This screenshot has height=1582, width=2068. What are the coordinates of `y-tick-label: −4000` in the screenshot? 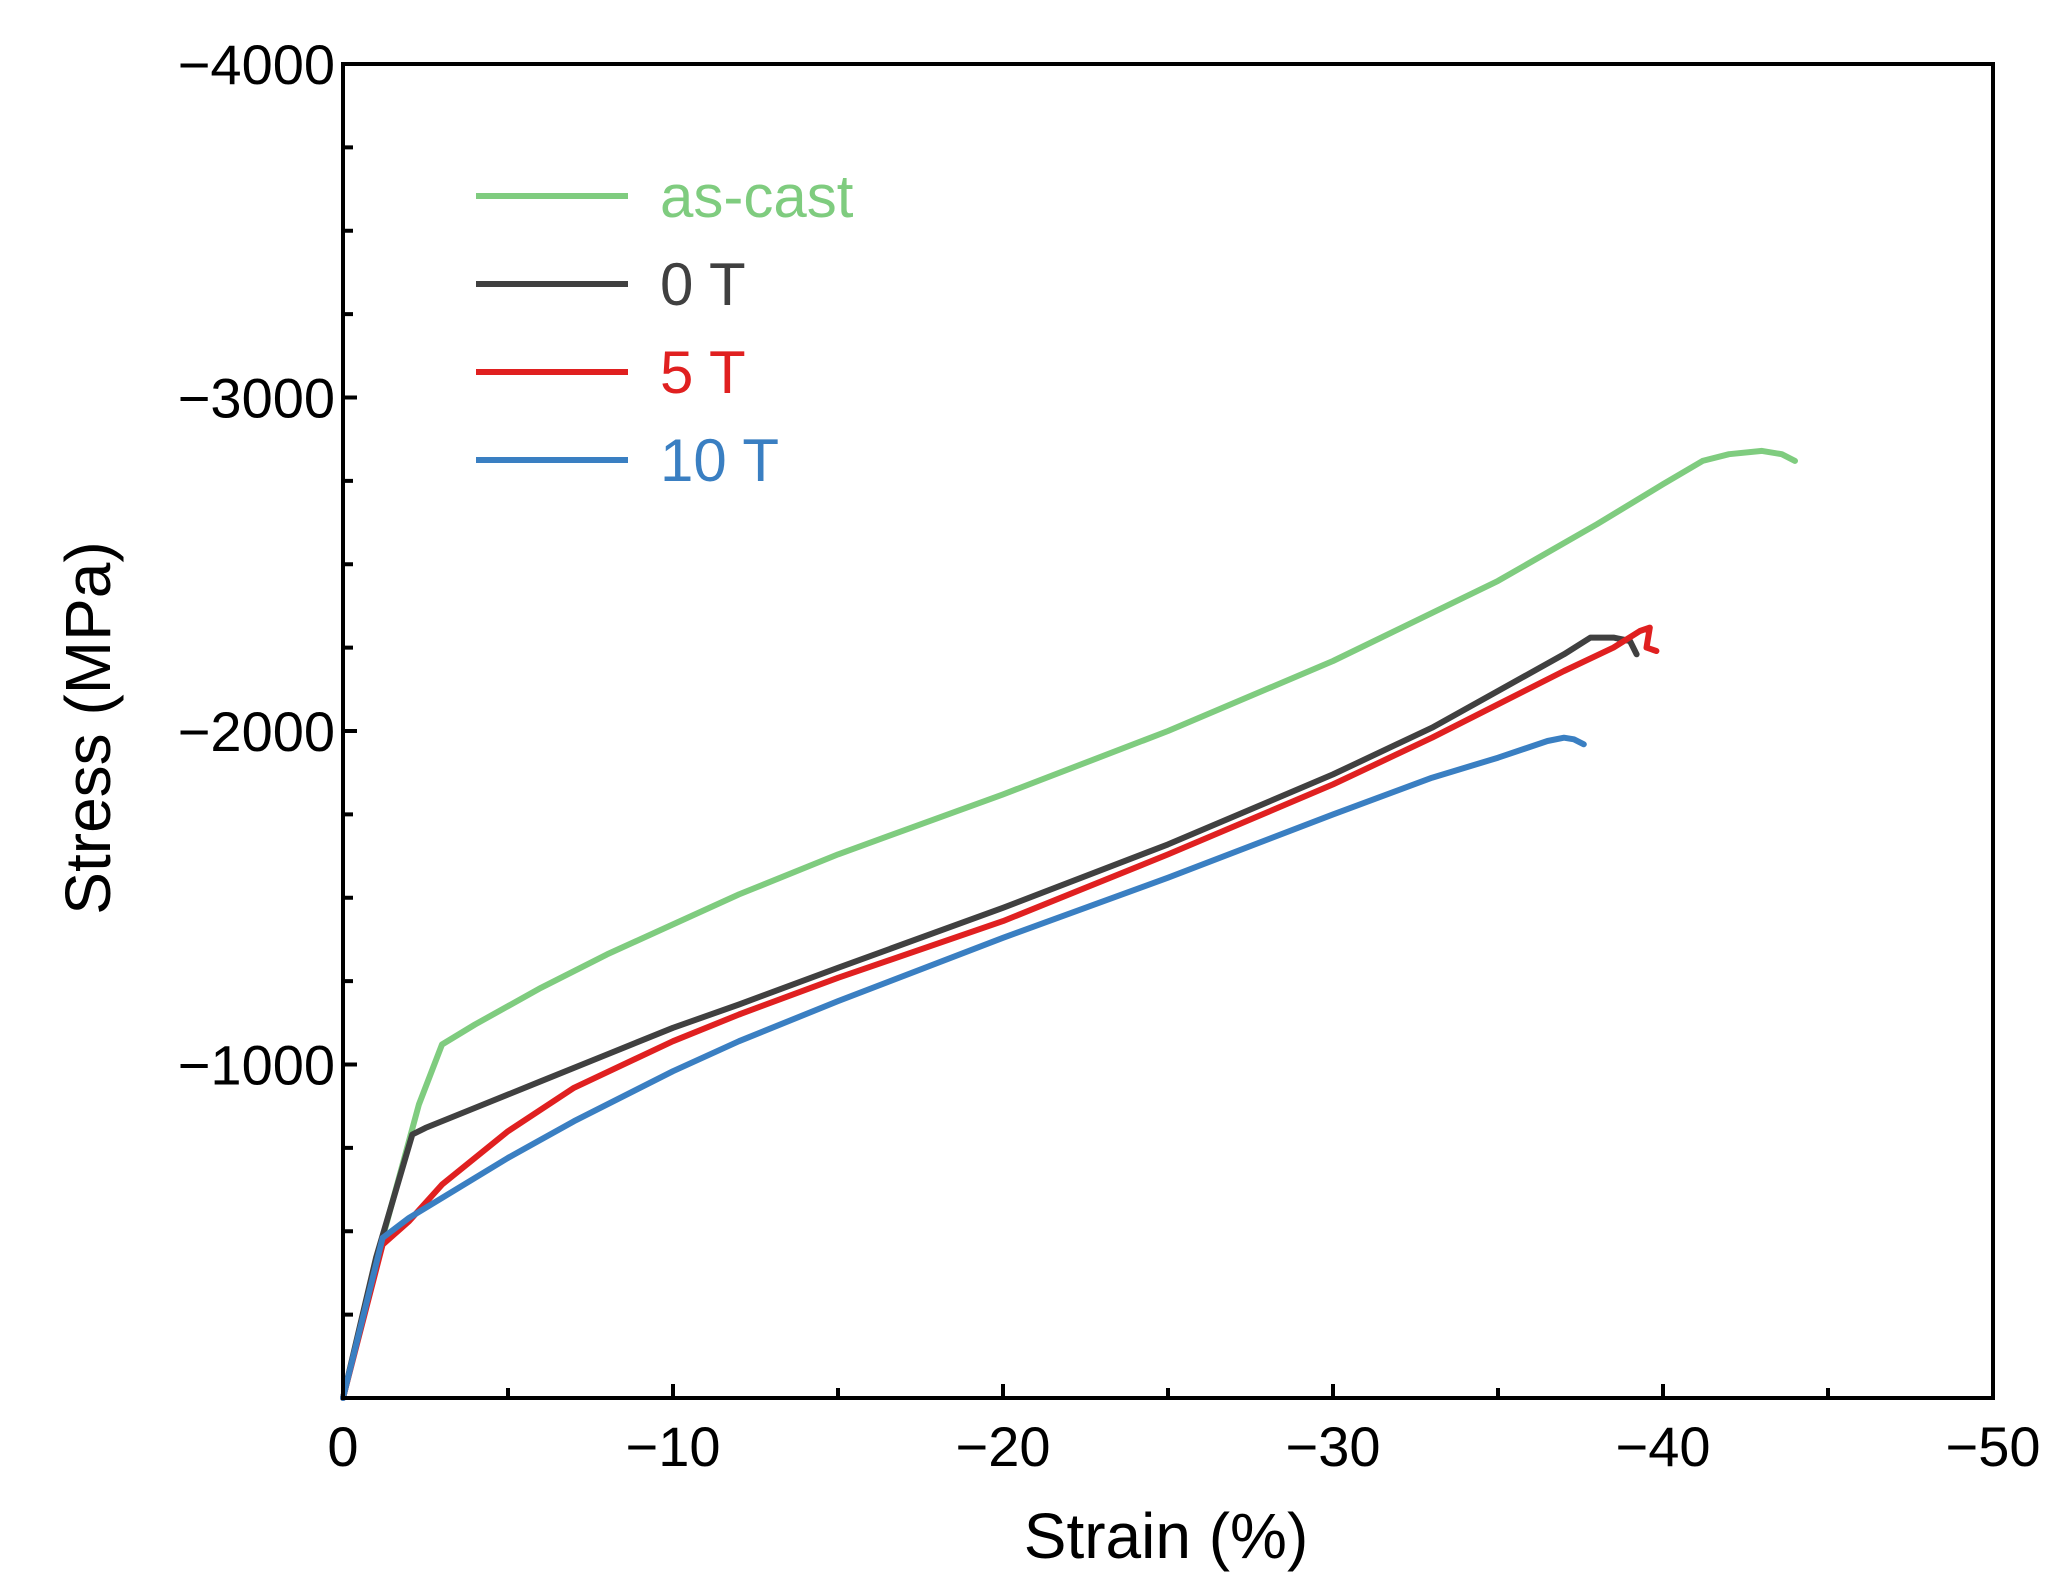 It's located at (256, 64).